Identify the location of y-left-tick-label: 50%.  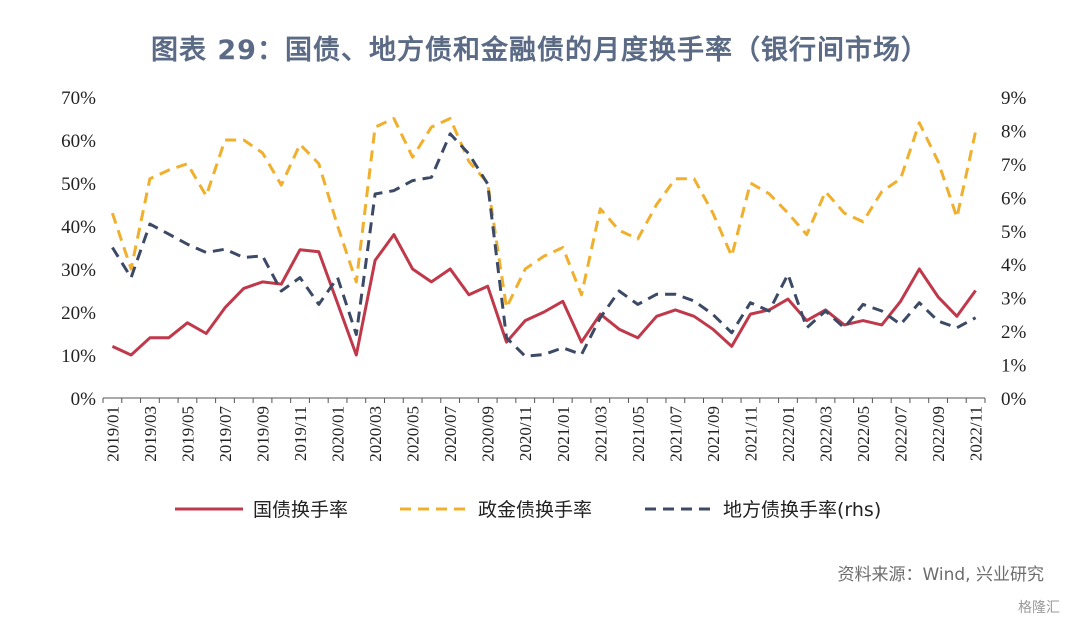
(78, 184).